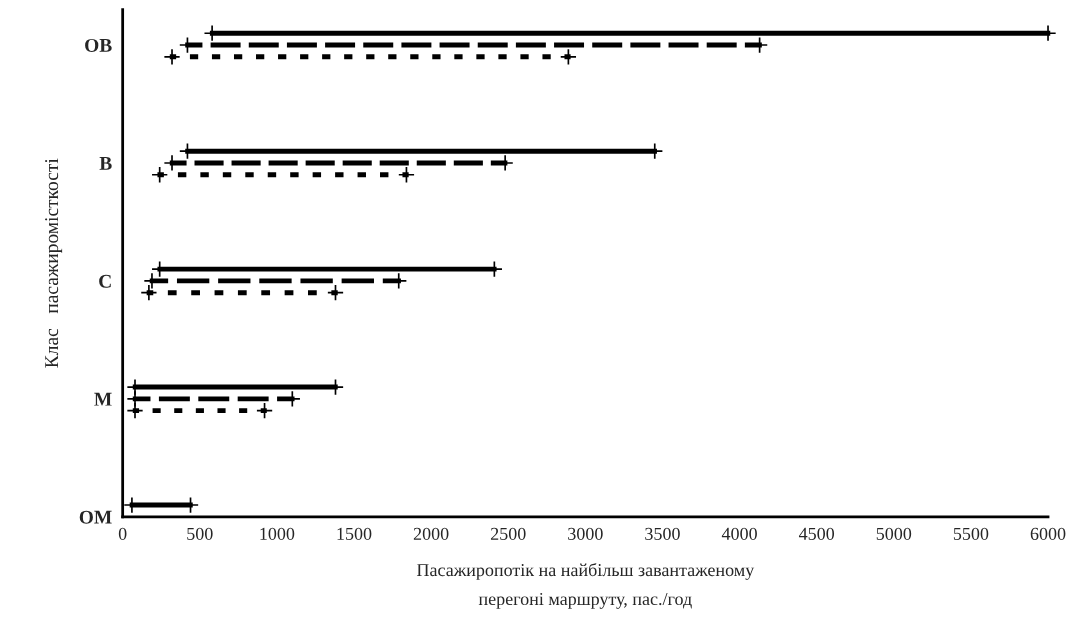 The image size is (1076, 642). What do you see at coordinates (585, 586) in the screenshot?
I see `x-axis-title: Пасажиропотік на найбільш завантаженому перегоні маршруту, пас./год` at bounding box center [585, 586].